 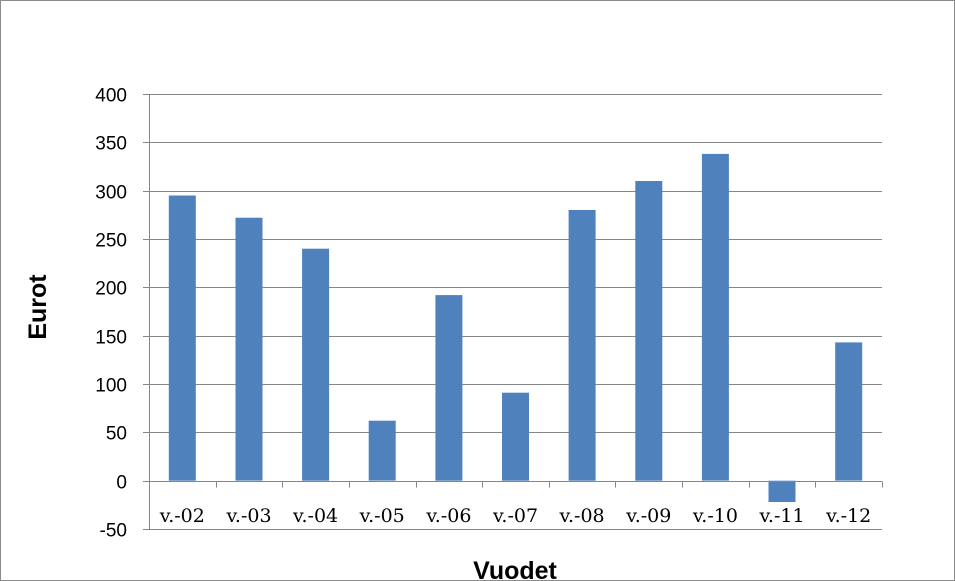 What do you see at coordinates (382, 516) in the screenshot?
I see `x-tick-label: v.-05` at bounding box center [382, 516].